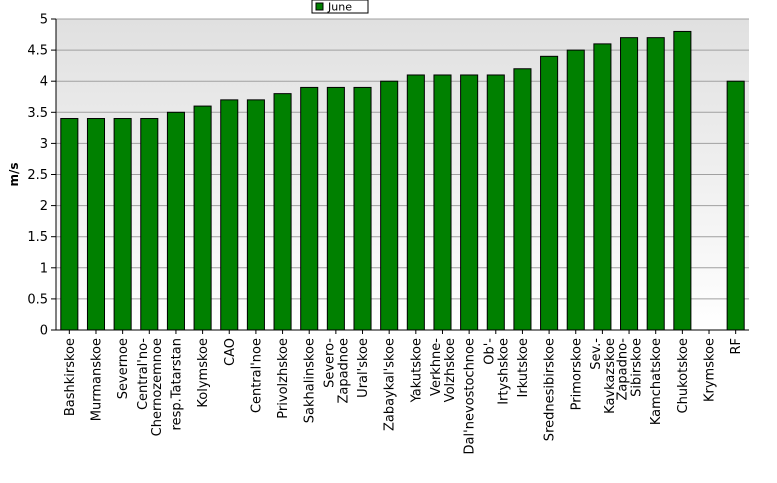 This screenshot has height=483, width=777. I want to click on x-category-label: Dal'nevostochnoe, so click(470, 396).